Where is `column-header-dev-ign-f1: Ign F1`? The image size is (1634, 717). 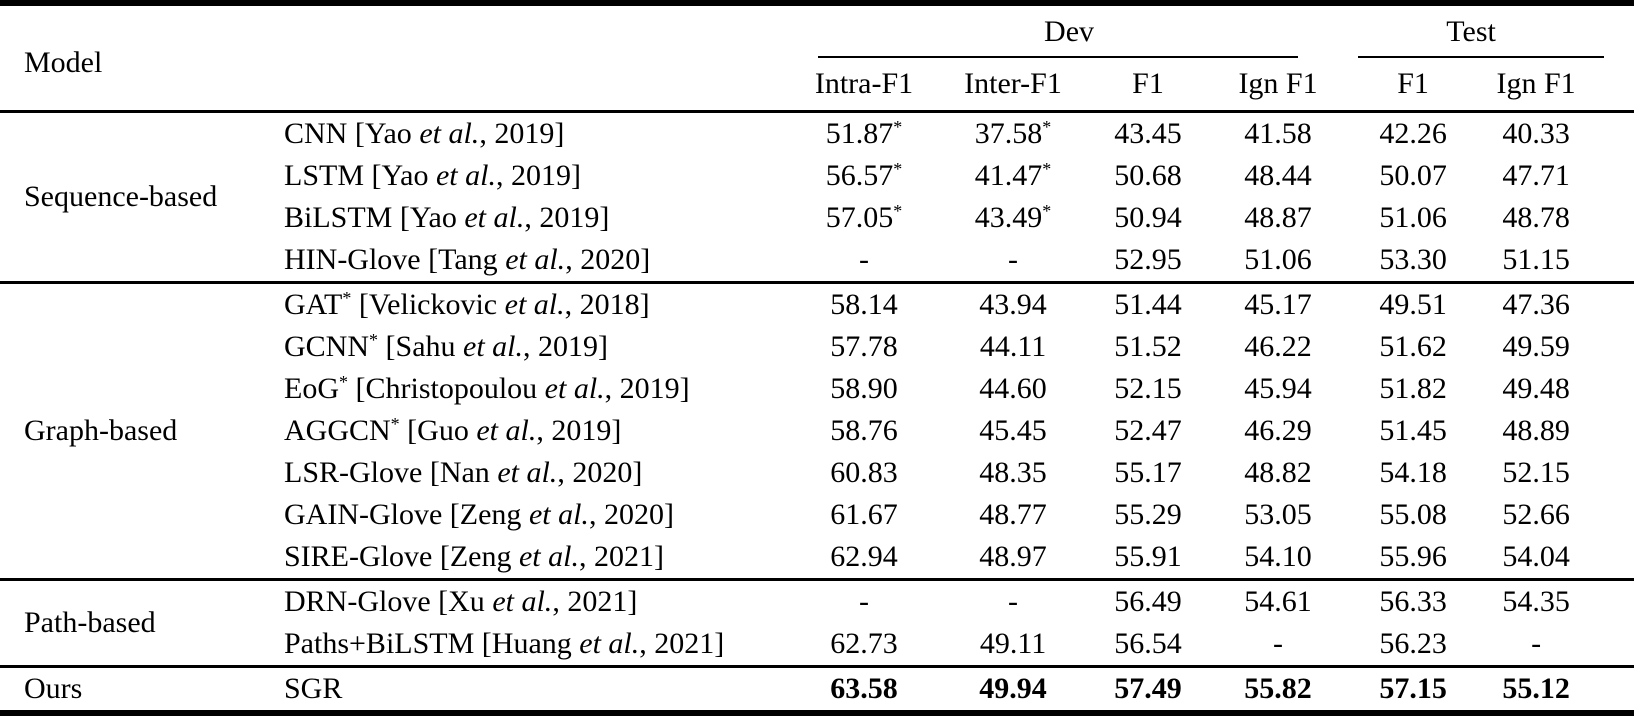
column-header-dev-ign-f1: Ign F1 is located at coordinates (1278, 83).